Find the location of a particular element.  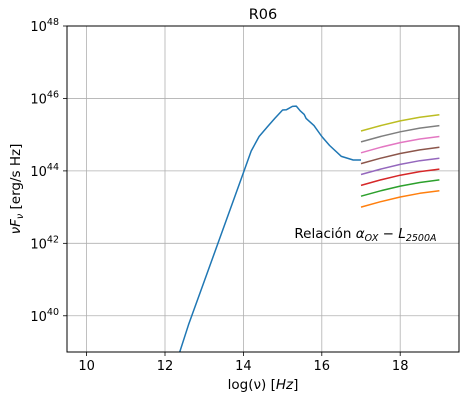

y-tick-label: 1044 is located at coordinates (44, 171).